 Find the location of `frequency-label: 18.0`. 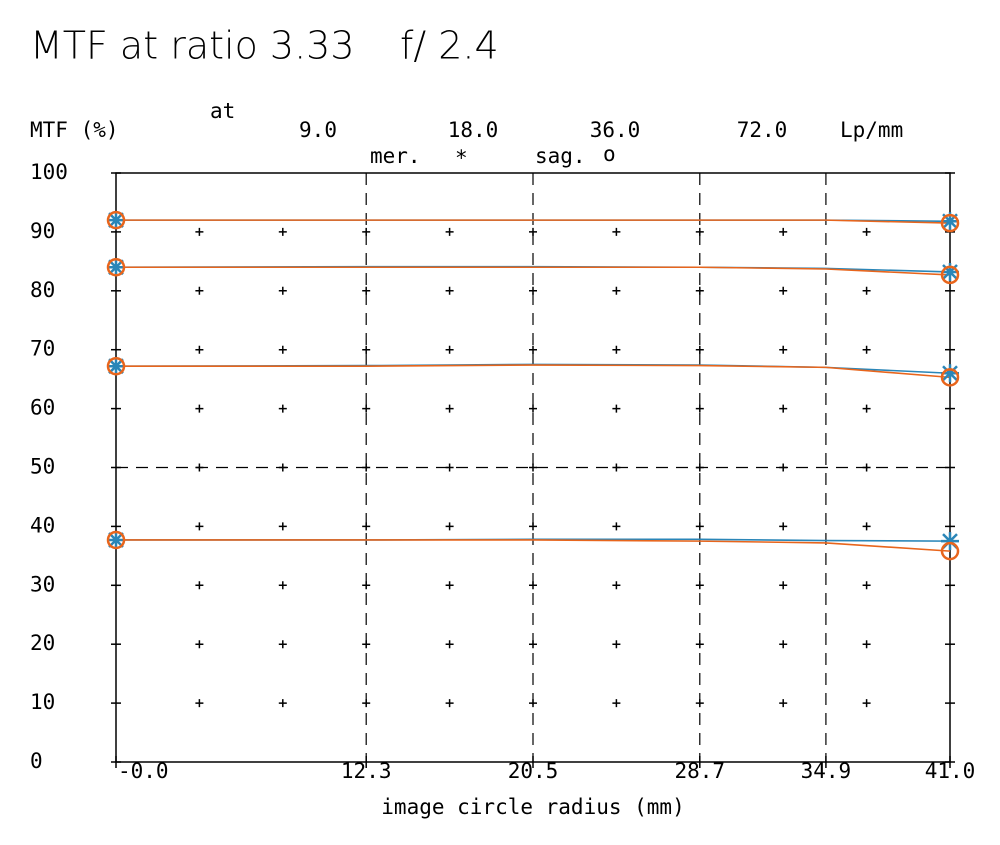

frequency-label: 18.0 is located at coordinates (473, 130).